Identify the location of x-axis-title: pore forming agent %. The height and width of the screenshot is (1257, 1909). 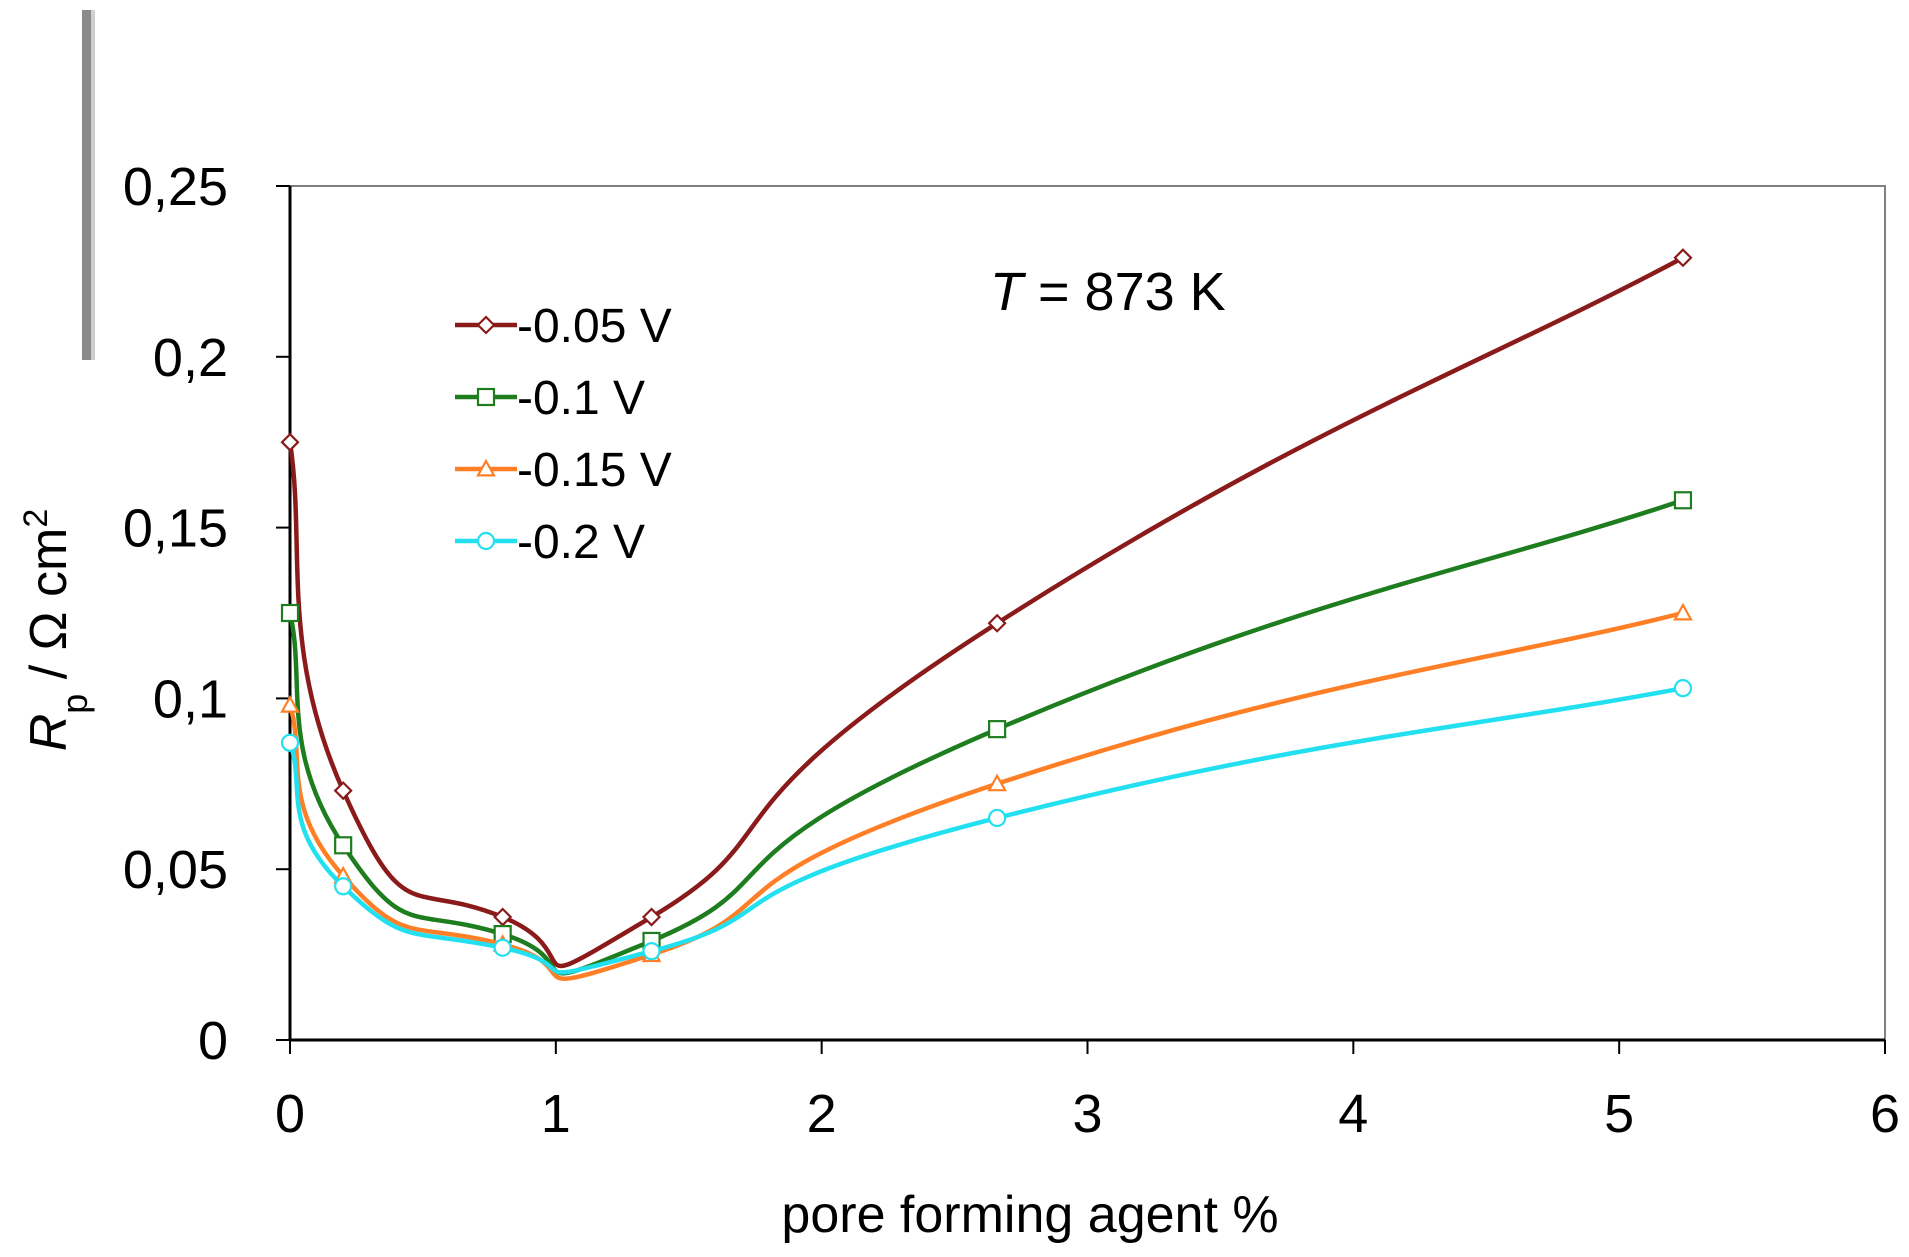
(1029, 1215).